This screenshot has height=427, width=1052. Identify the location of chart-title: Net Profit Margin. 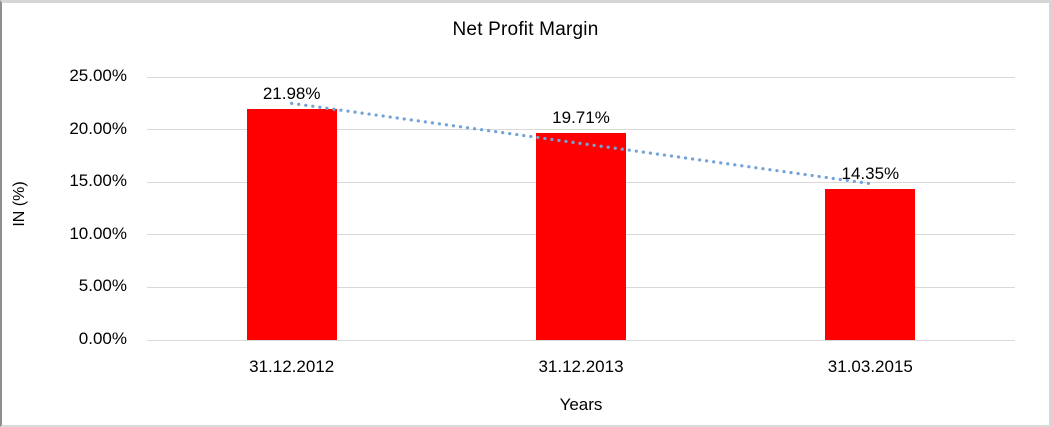
(525, 29).